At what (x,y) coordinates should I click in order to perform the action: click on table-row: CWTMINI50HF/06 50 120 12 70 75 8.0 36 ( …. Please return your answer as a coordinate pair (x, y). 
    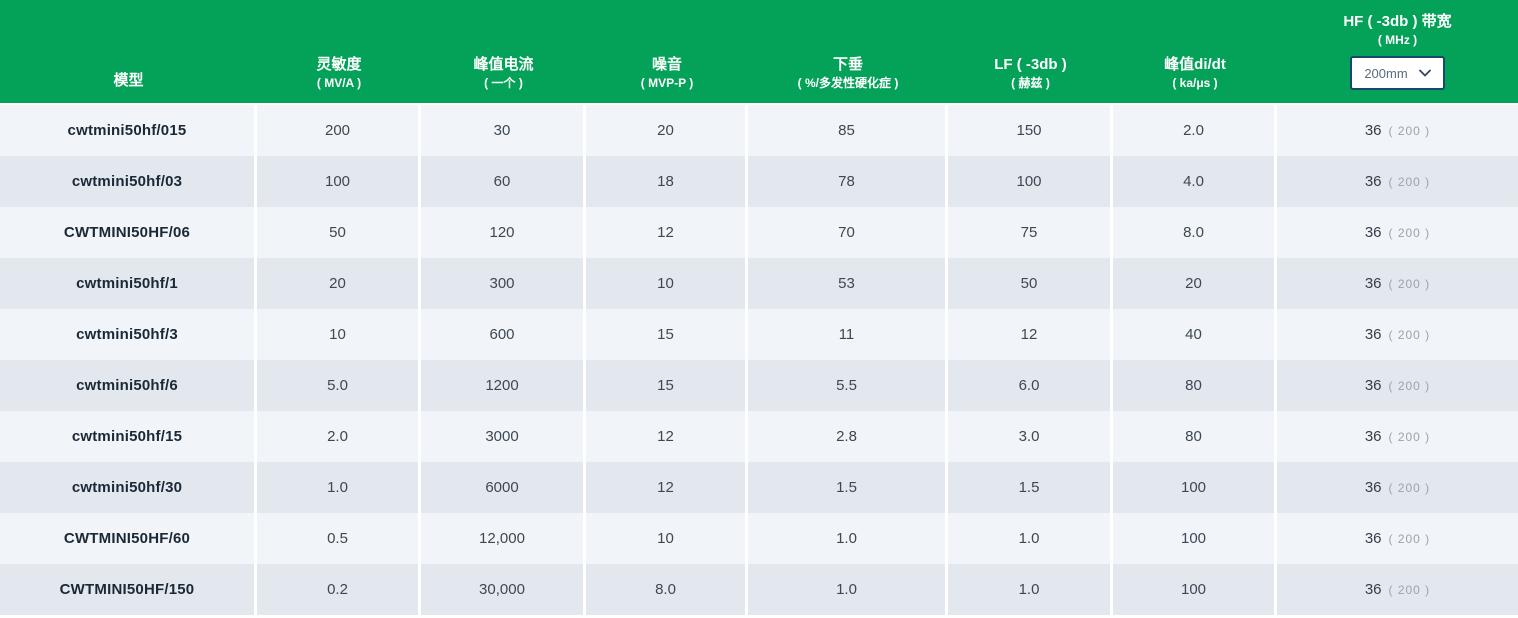
    Looking at the image, I should click on (759, 232).